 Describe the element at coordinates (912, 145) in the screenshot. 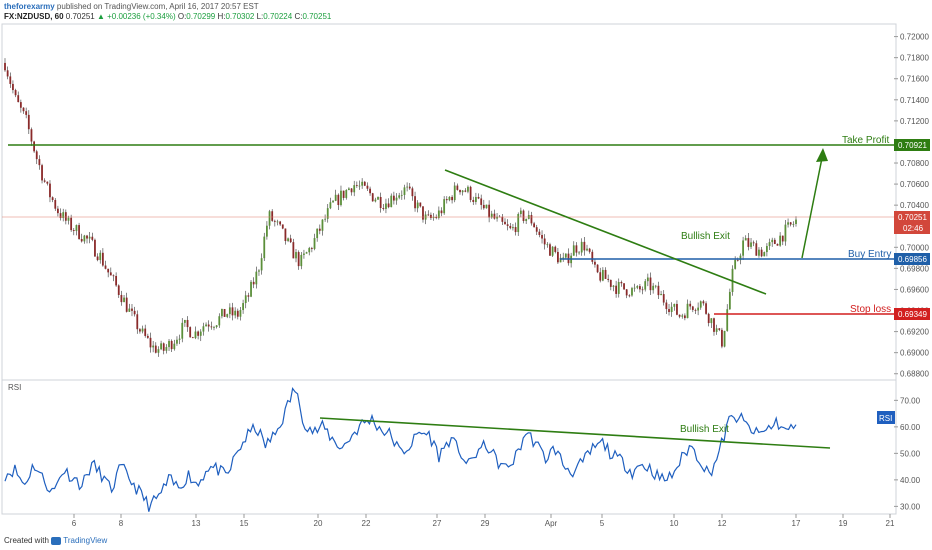

I see `take-profit-tag-box` at that location.